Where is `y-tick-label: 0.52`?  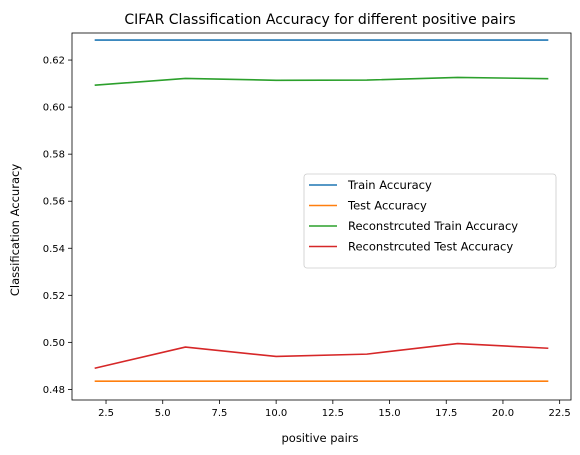
y-tick-label: 0.52 is located at coordinates (54, 296).